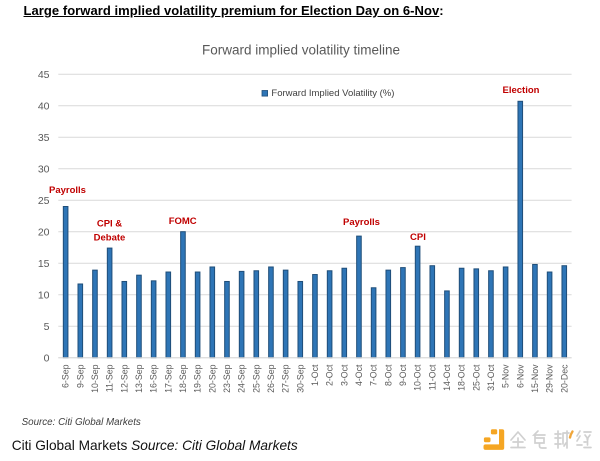 The height and width of the screenshot is (461, 600). What do you see at coordinates (110, 238) in the screenshot?
I see `svg-text: Debate` at bounding box center [110, 238].